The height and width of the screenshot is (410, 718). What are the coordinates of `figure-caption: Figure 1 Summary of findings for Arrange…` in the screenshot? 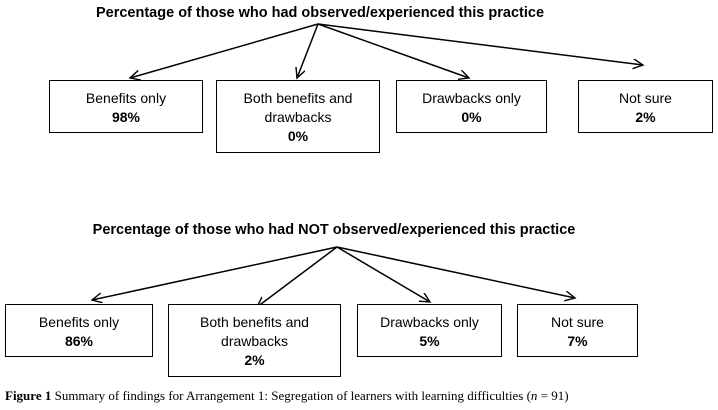 It's located at (287, 396).